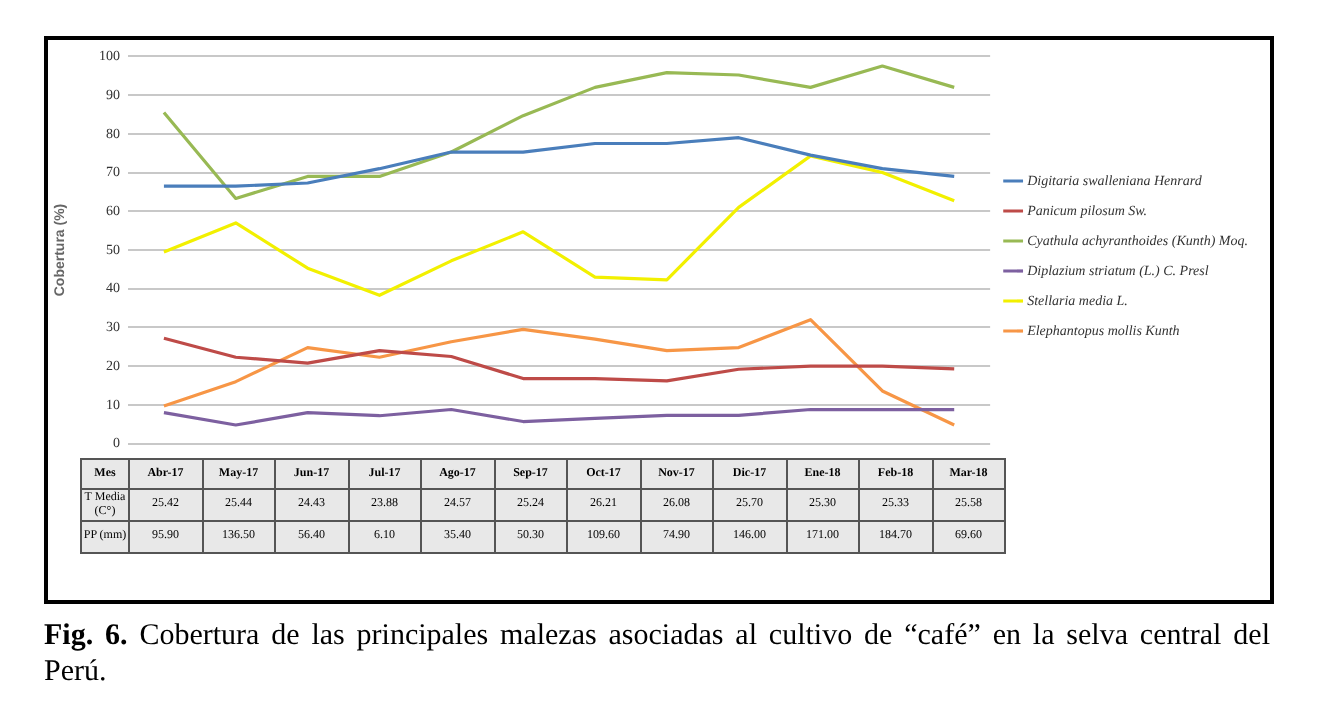 This screenshot has height=720, width=1324. I want to click on caption: Fig. 6. Cobertura de las principales malezas asociadas al cultivo de “café” en la selva central del Perú., so click(657, 654).